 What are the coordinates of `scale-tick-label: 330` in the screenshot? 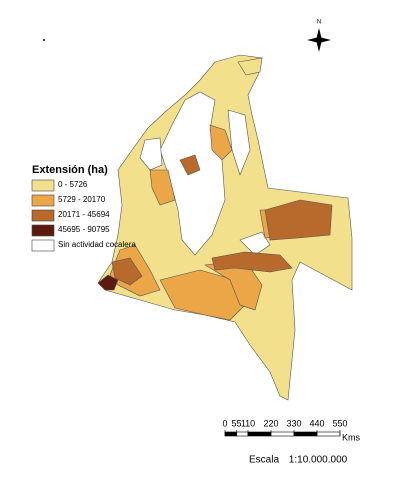 It's located at (293, 423).